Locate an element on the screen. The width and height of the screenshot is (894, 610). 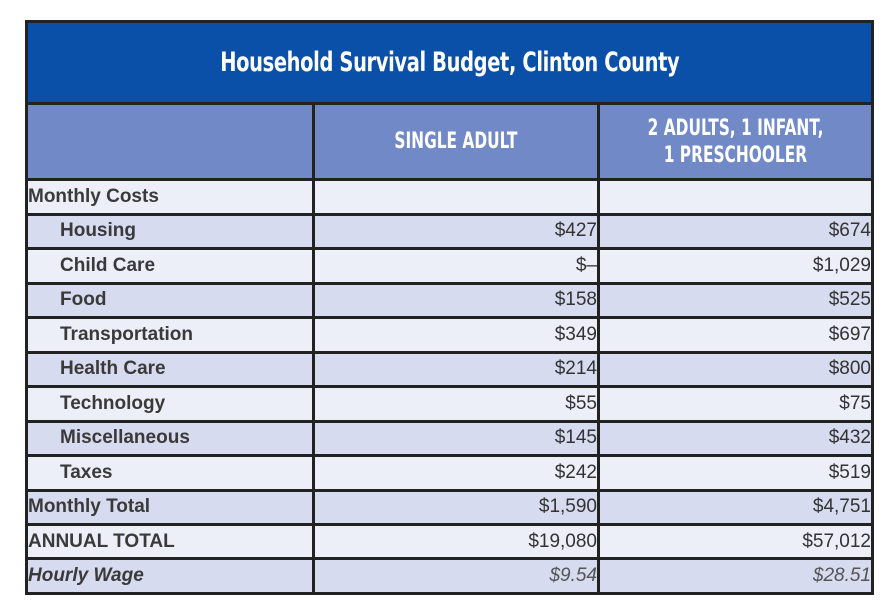
monthly-total-row: Monthly Total $1,590 $4,751 is located at coordinates (449, 507).